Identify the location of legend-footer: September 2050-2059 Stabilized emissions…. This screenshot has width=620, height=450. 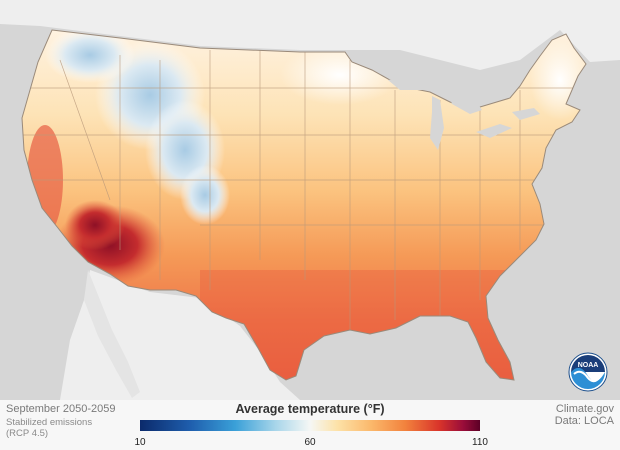
(310, 425).